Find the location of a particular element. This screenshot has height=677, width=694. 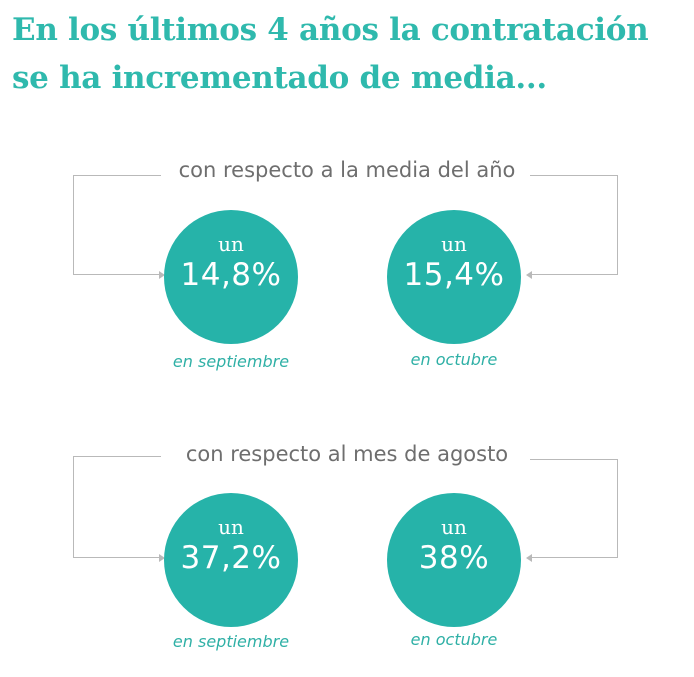

stat-circle-september: un 37,2% is located at coordinates (231, 560).